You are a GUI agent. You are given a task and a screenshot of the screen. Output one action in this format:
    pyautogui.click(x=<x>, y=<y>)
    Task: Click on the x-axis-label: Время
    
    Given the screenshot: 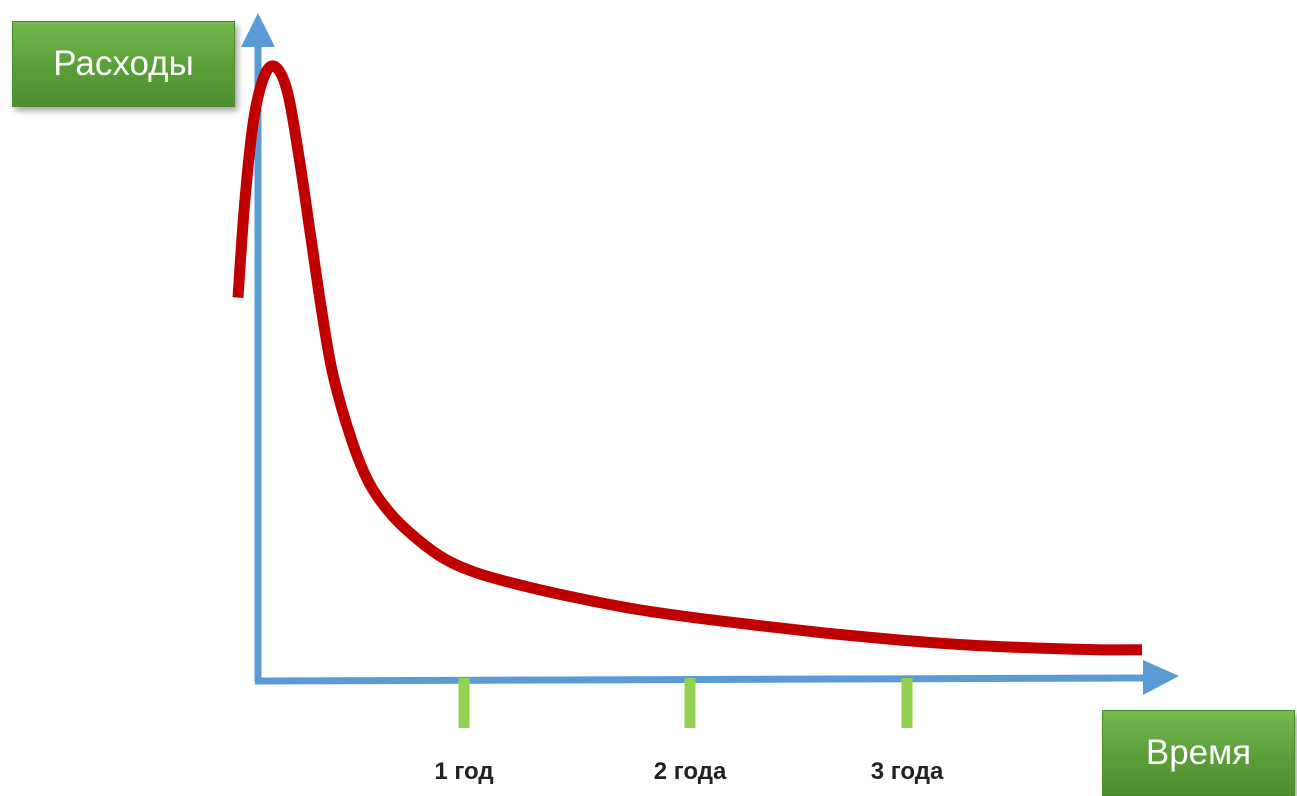 What is the action you would take?
    pyautogui.click(x=1198, y=753)
    